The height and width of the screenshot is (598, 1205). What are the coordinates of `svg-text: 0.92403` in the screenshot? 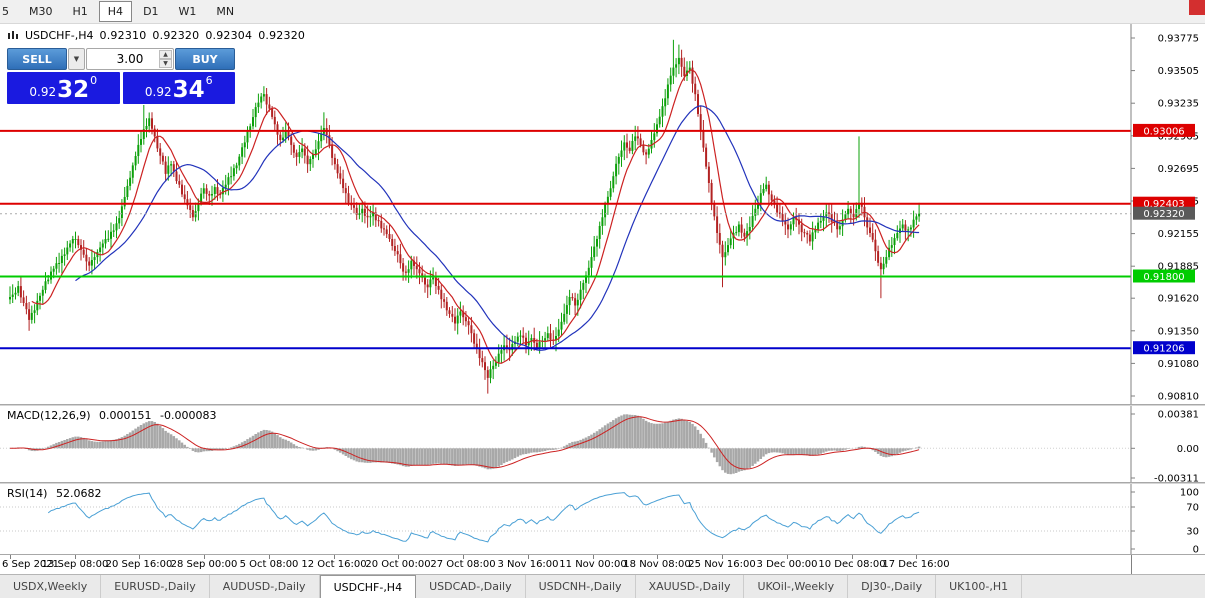 It's located at (1163, 204).